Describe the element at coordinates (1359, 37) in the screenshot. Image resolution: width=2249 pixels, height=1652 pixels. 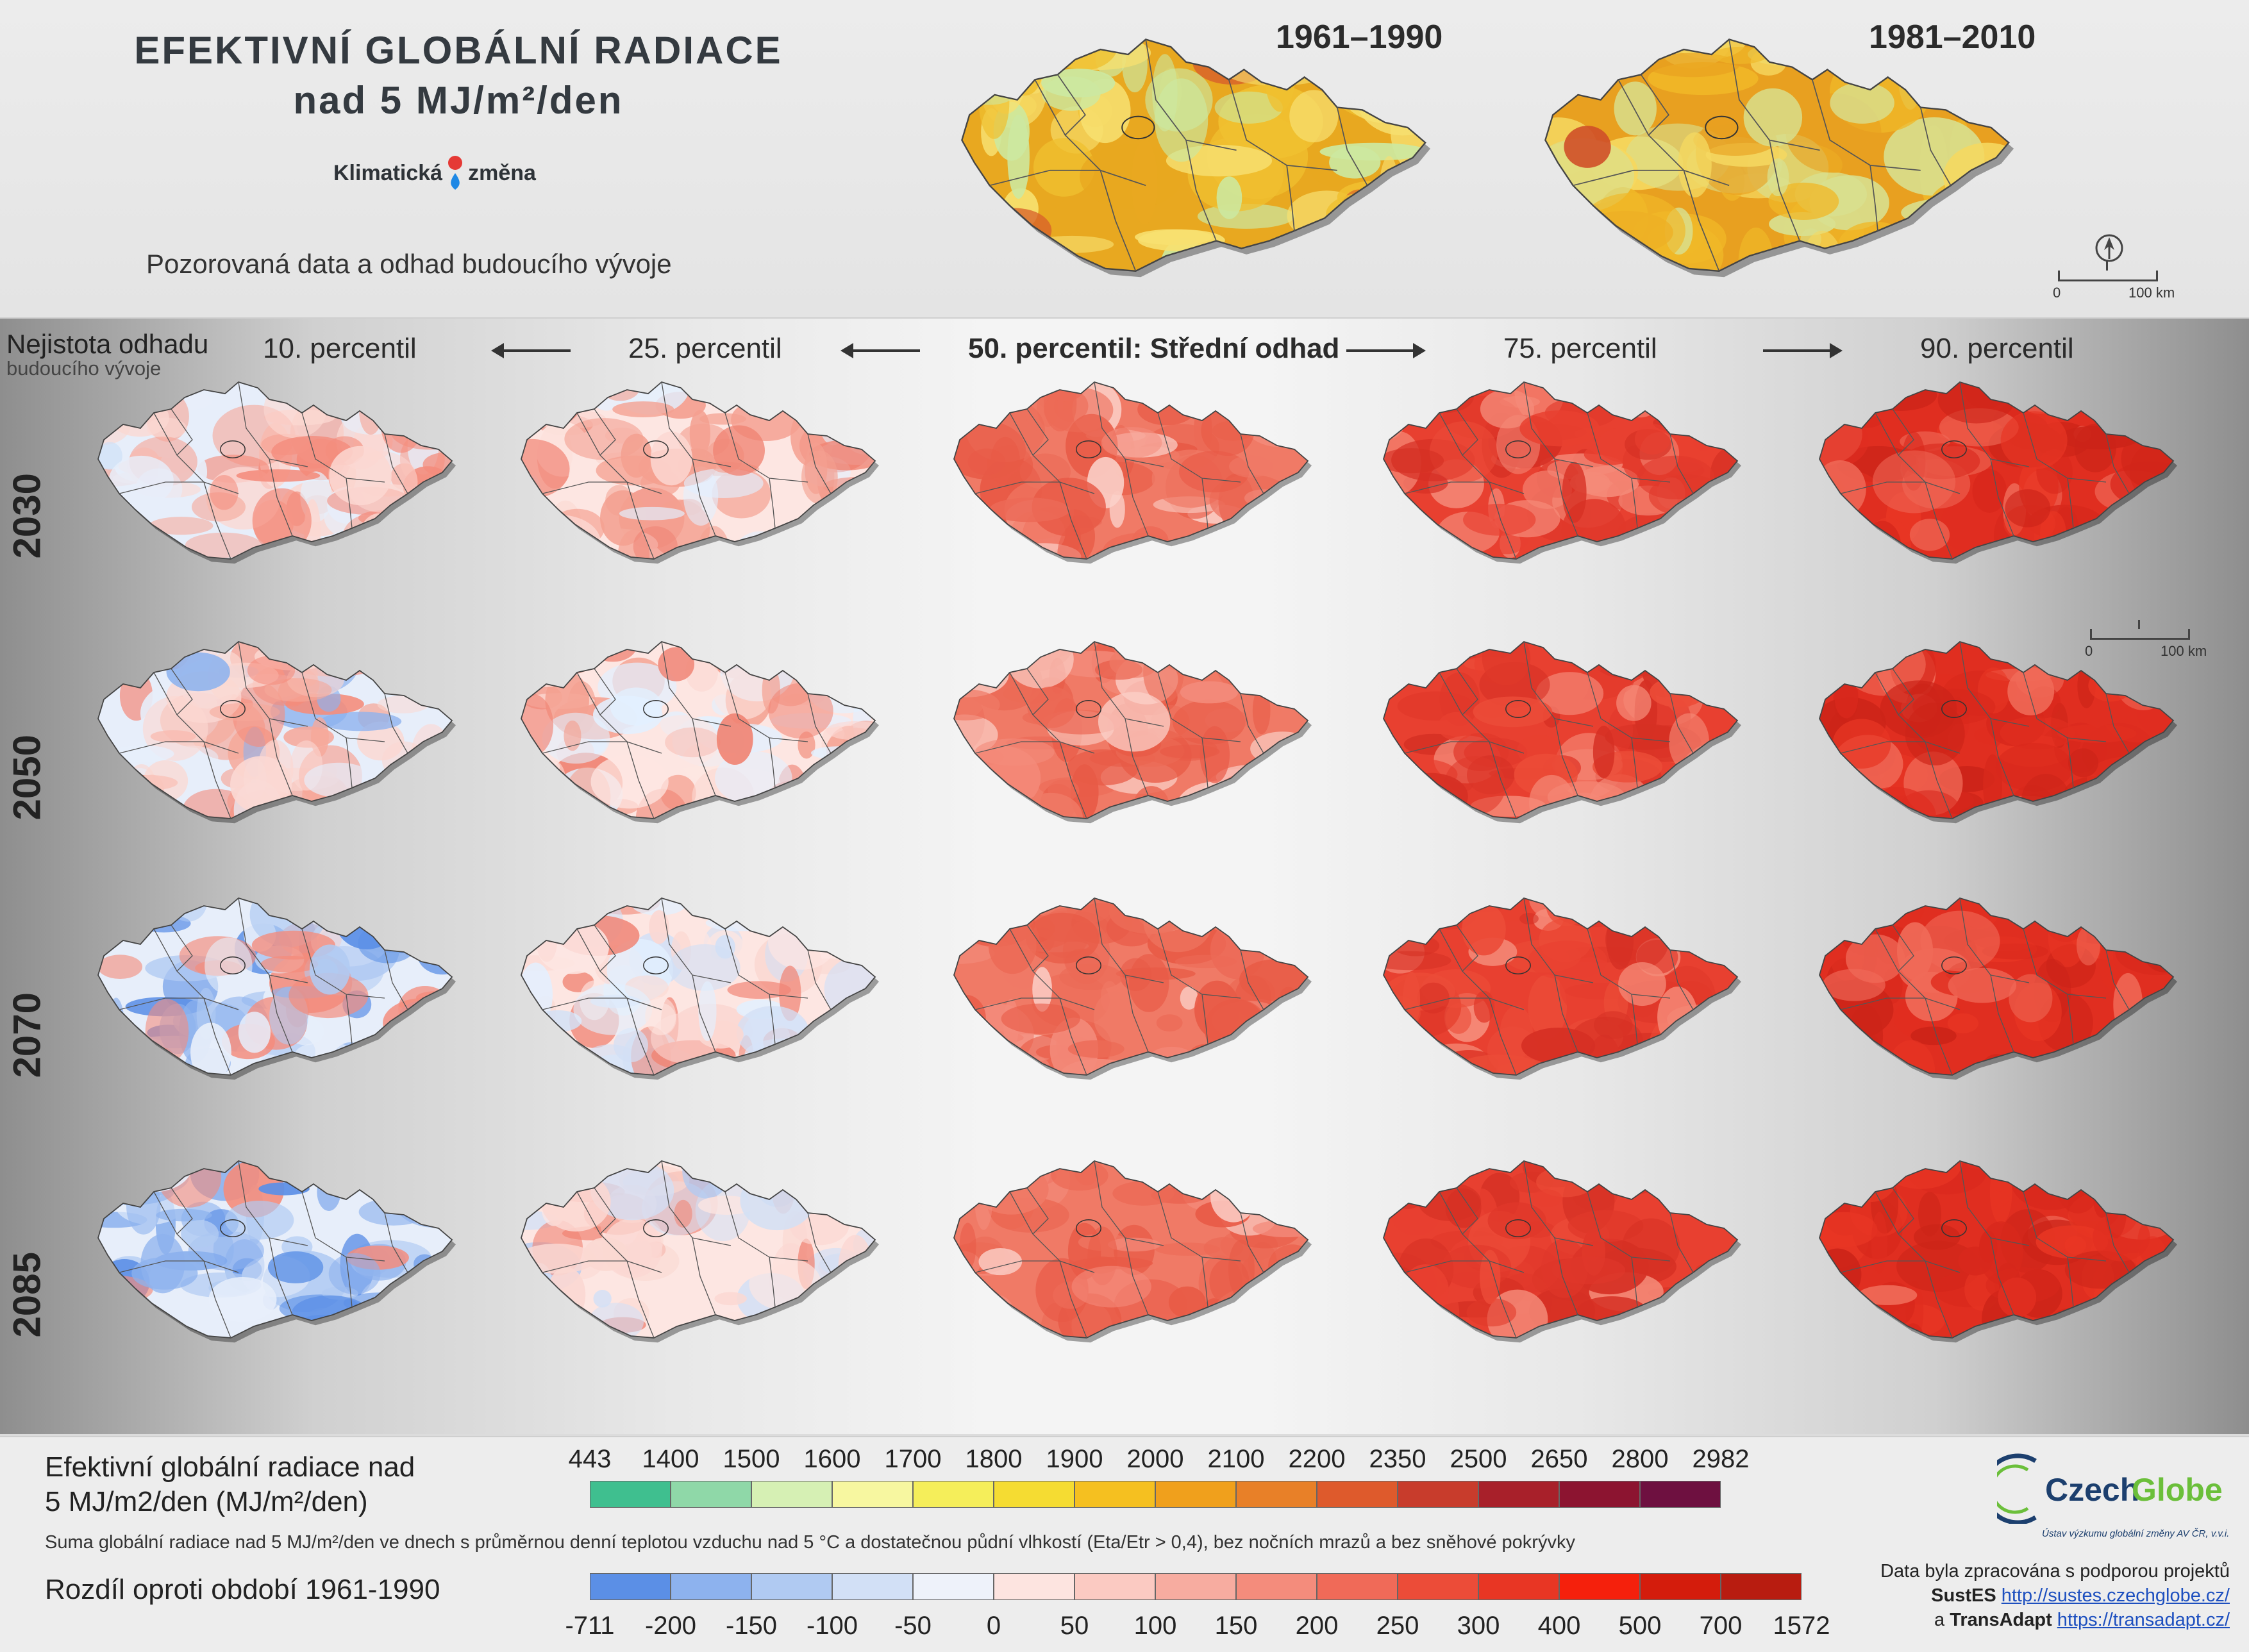
I see `period-label-1961-1990: 1961–1990` at that location.